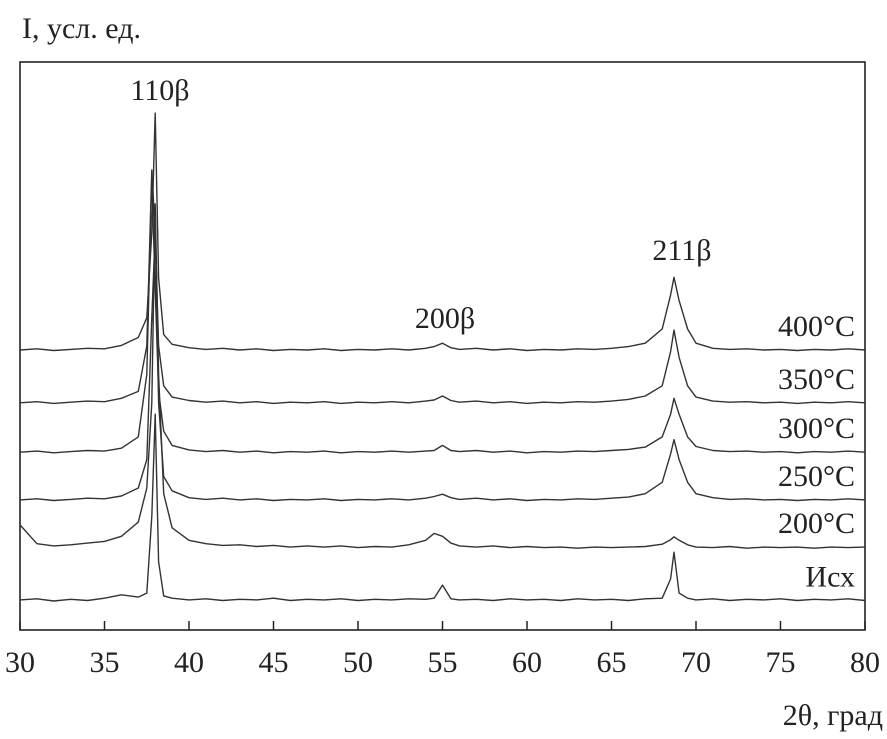 The width and height of the screenshot is (887, 739). I want to click on x-tick-label: 65, so click(612, 662).